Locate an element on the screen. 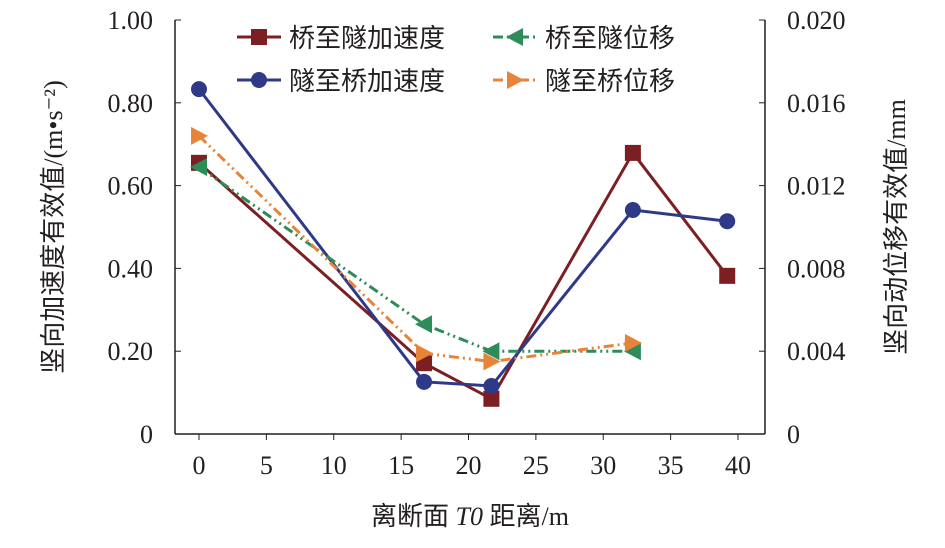 This screenshot has width=945, height=548. x-tick-label: 20 is located at coordinates (469, 465).